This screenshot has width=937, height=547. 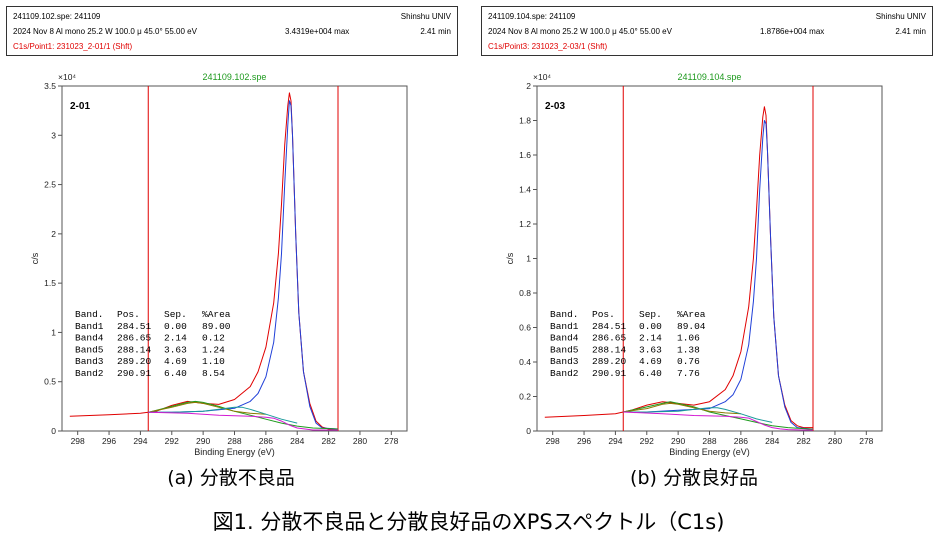 What do you see at coordinates (603, 314) in the screenshot?
I see `band-table-header: Pos.` at bounding box center [603, 314].